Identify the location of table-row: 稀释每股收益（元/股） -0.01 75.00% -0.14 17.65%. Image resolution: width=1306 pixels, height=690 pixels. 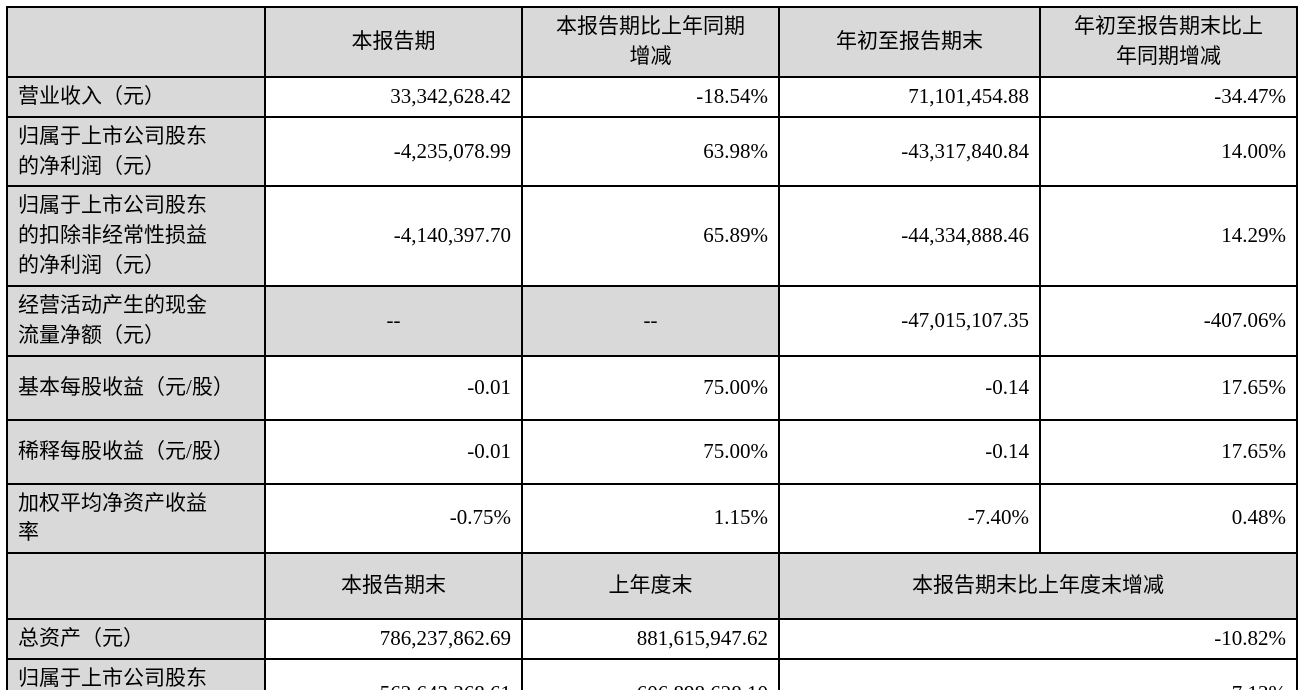
(652, 451).